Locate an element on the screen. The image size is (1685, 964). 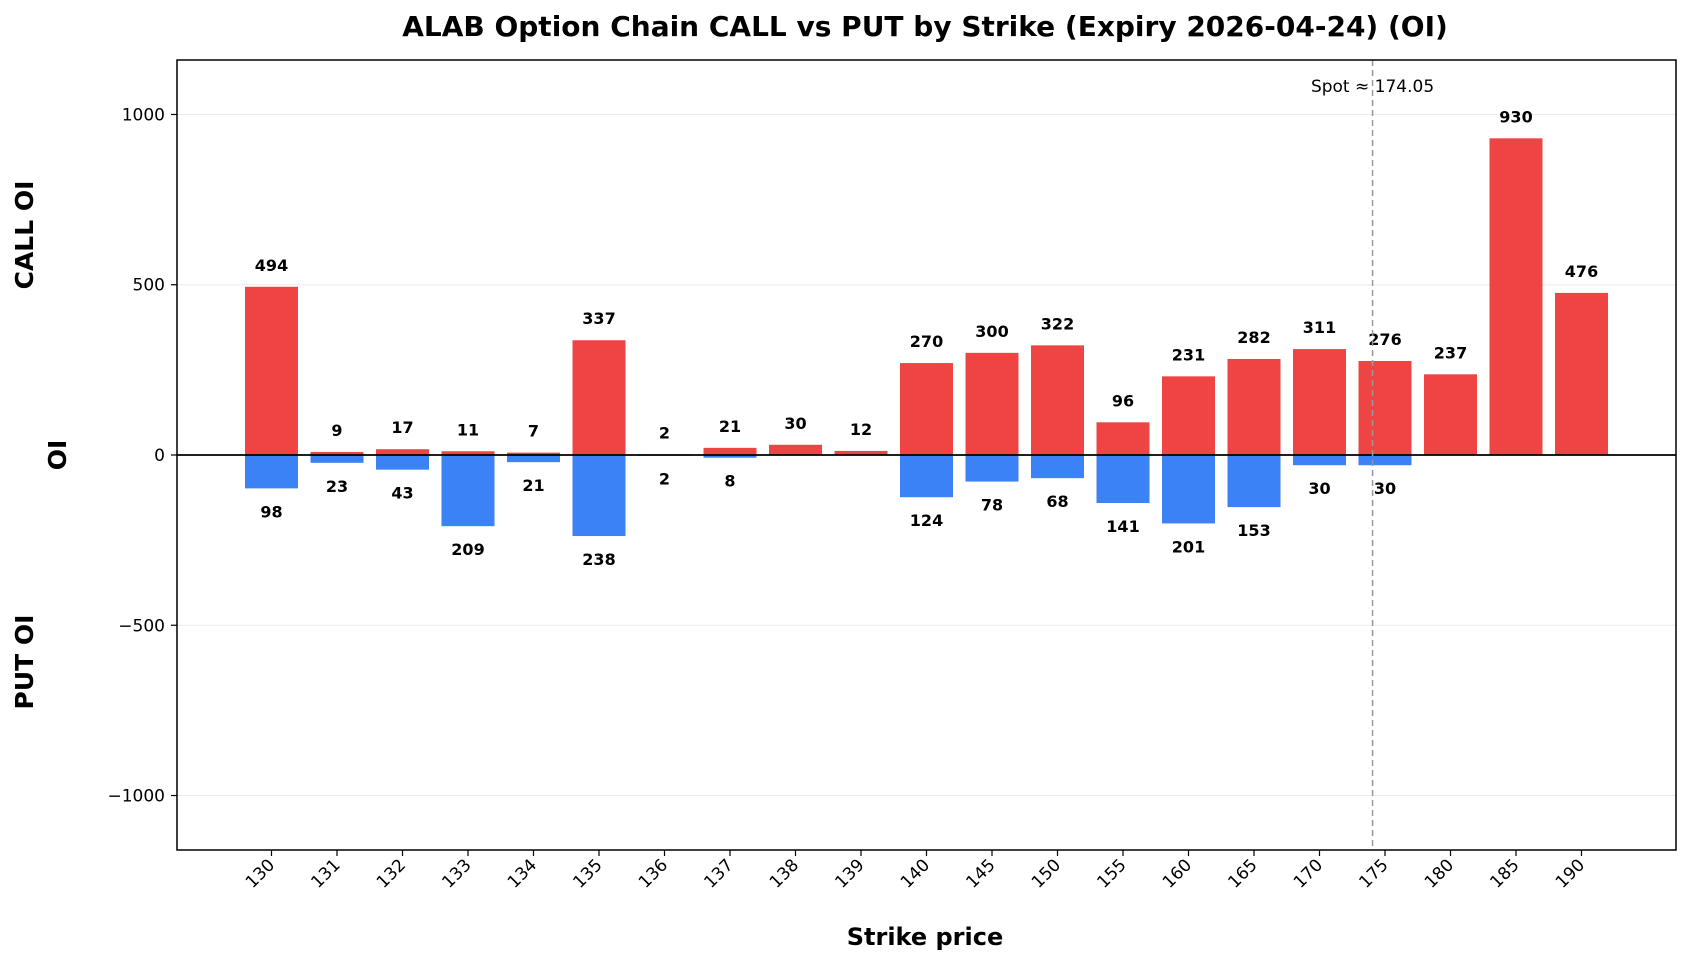
put-value-label-137: 8 is located at coordinates (729, 481).